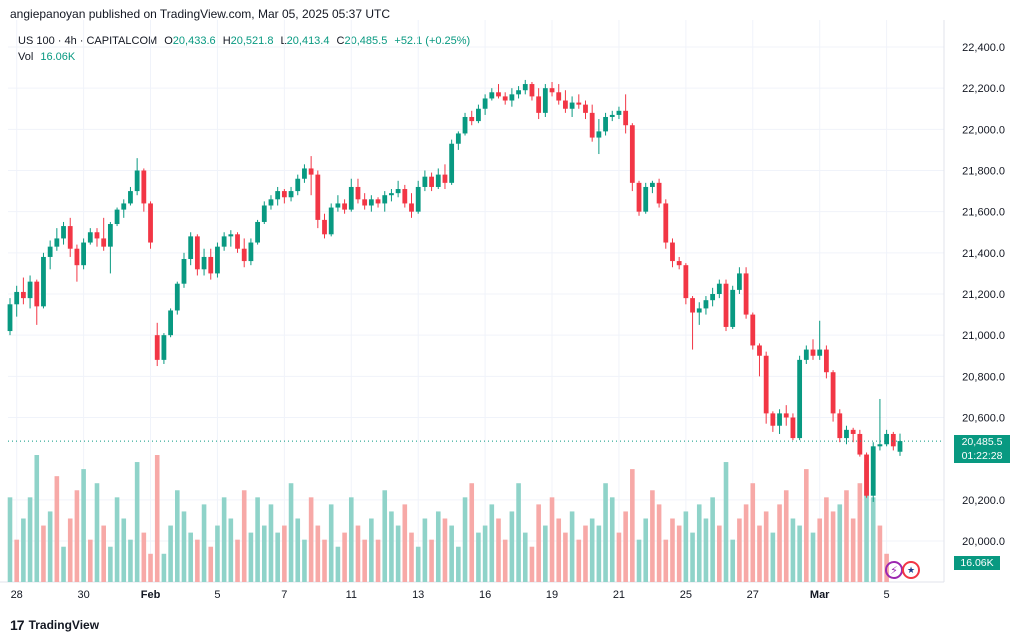 Image resolution: width=1024 pixels, height=641 pixels. What do you see at coordinates (911, 570) in the screenshot?
I see `us-flag-icon: ★` at bounding box center [911, 570].